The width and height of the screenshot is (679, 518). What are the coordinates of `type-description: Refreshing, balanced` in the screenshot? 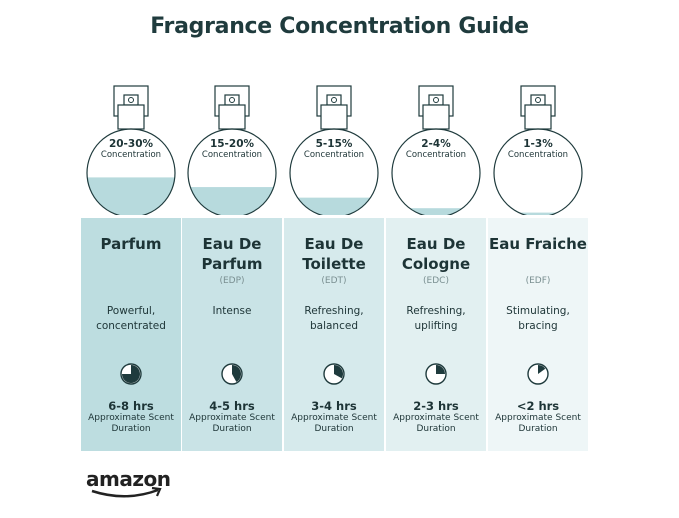 It's located at (334, 318).